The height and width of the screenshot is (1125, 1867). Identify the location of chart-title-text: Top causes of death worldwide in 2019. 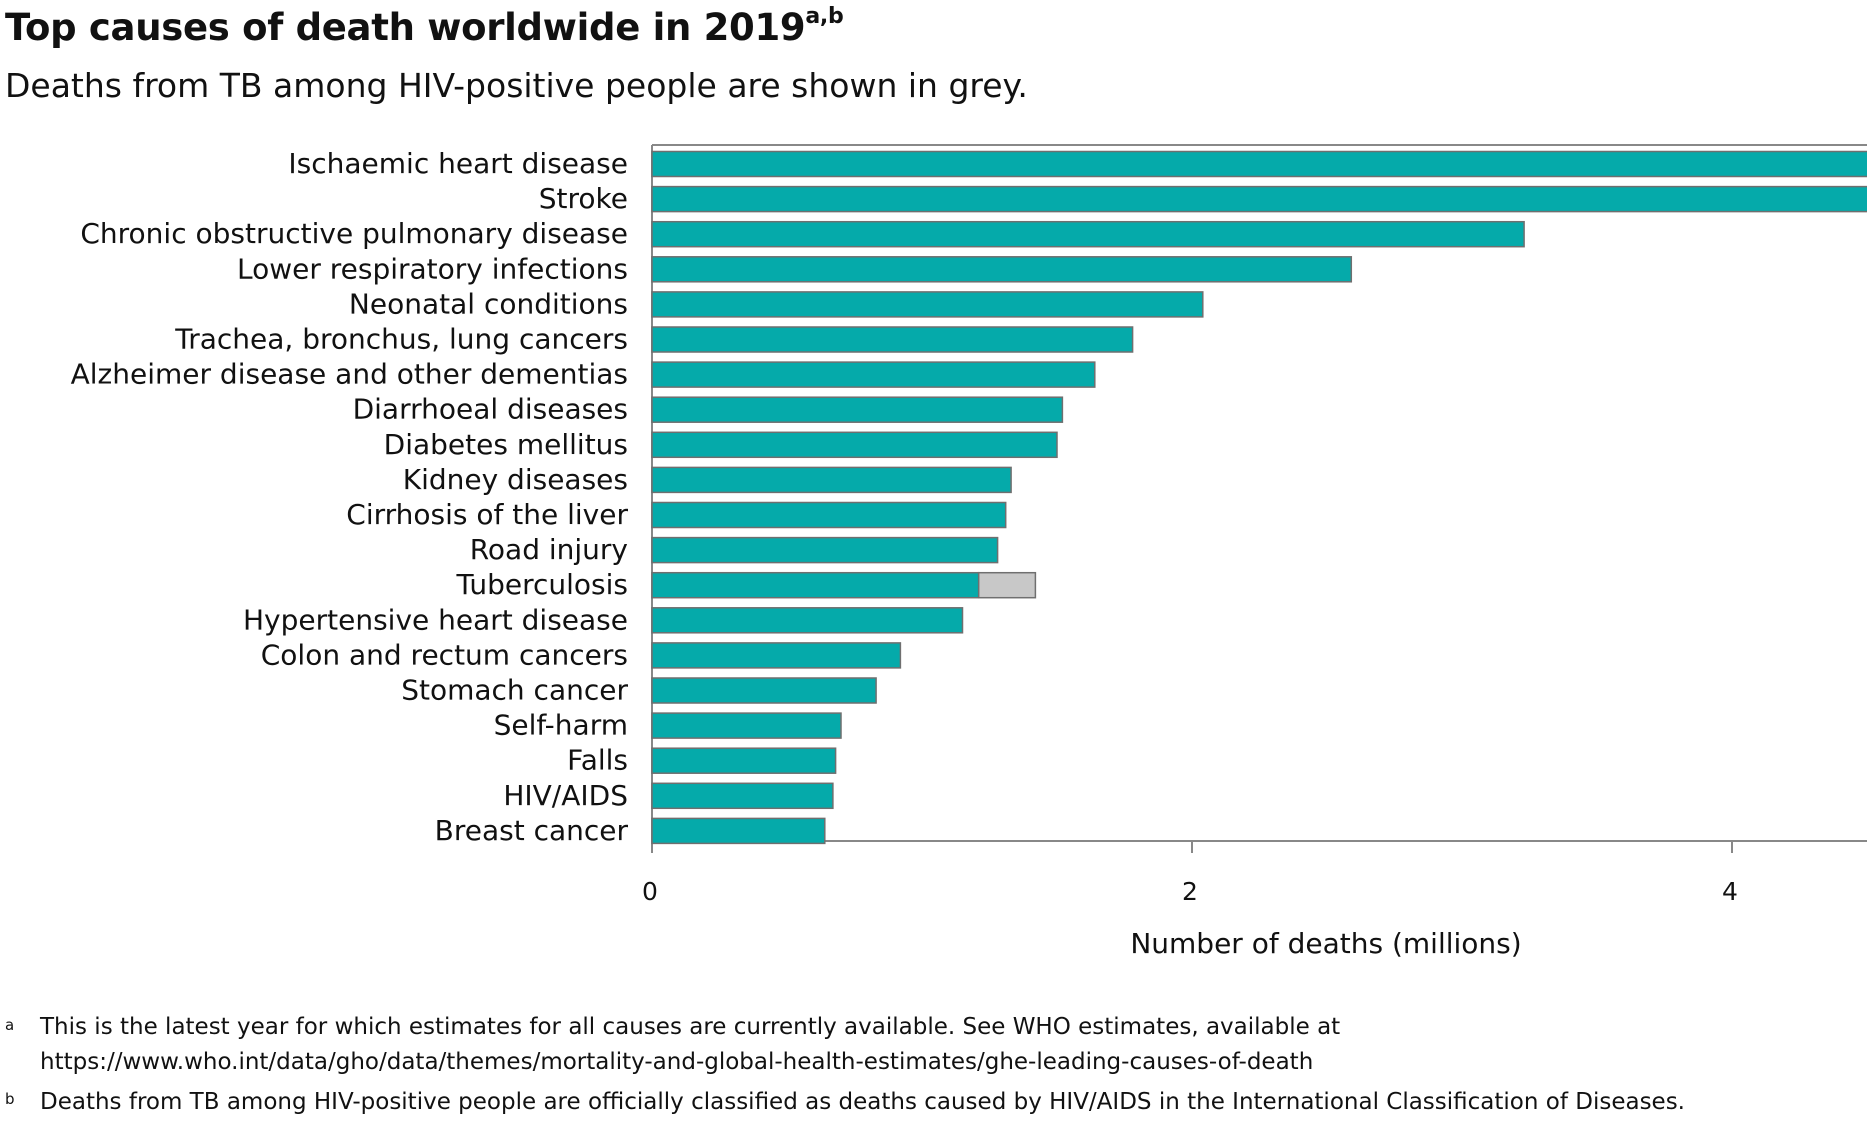
(405, 27).